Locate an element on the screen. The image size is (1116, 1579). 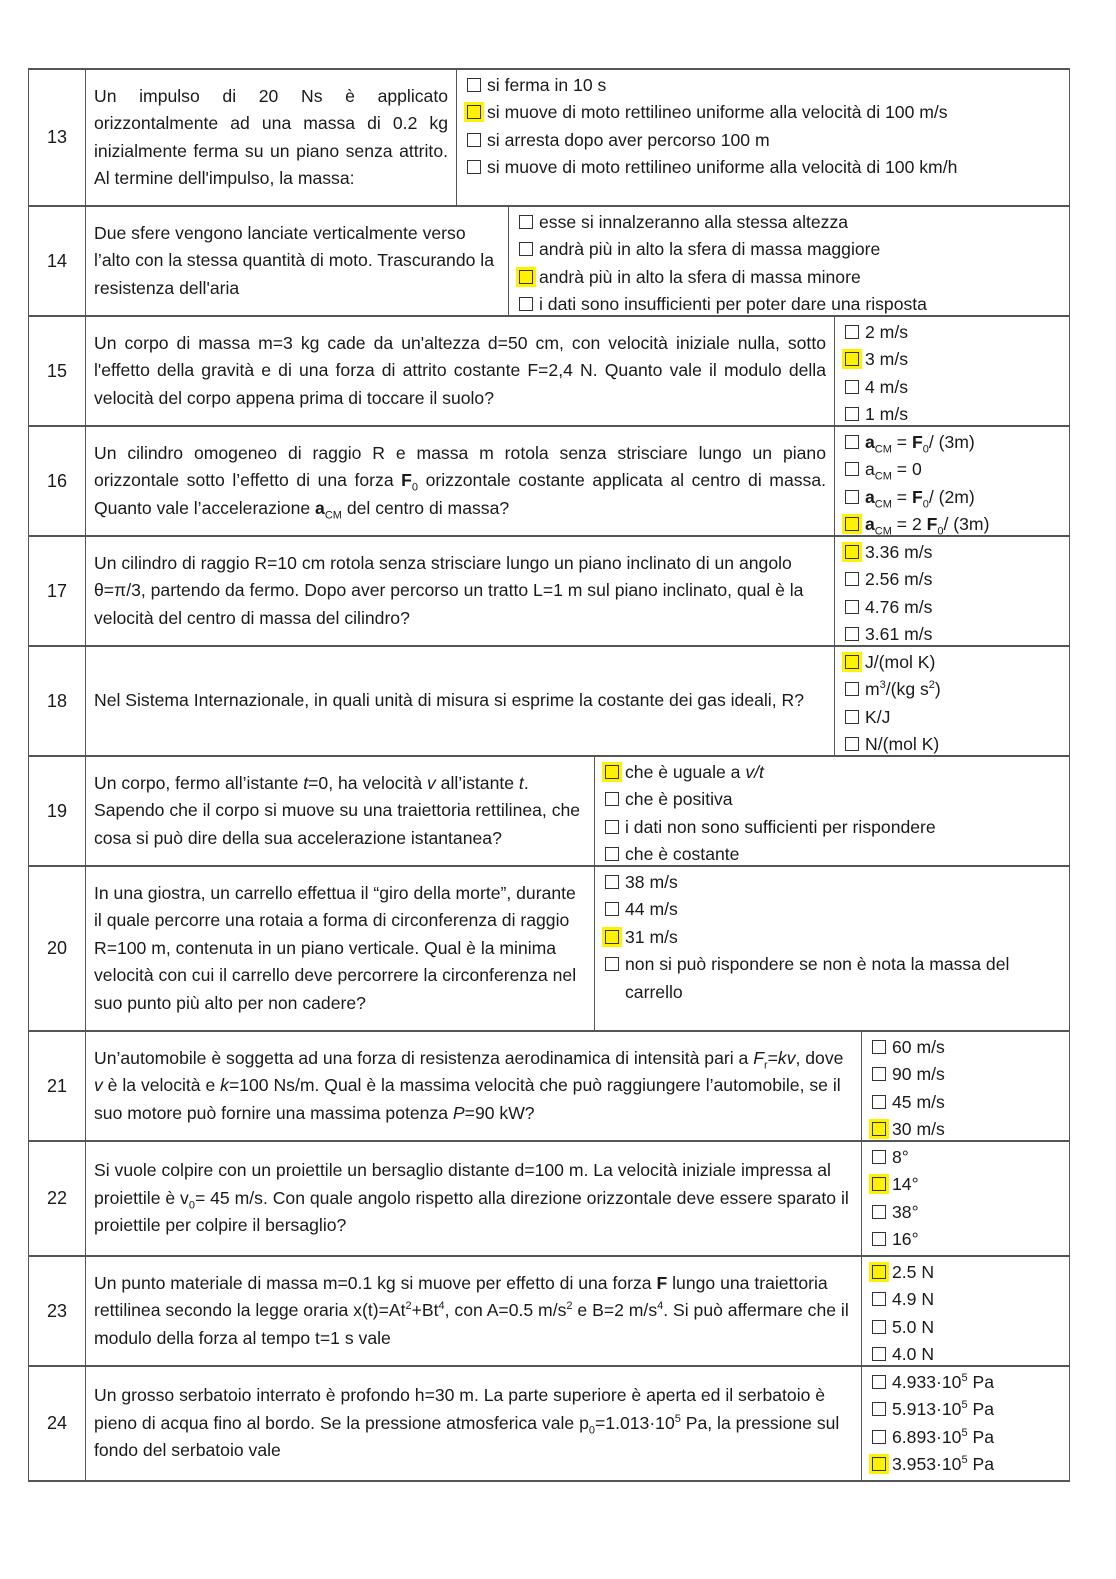
answer-option: 31 m/s is located at coordinates (833, 937).